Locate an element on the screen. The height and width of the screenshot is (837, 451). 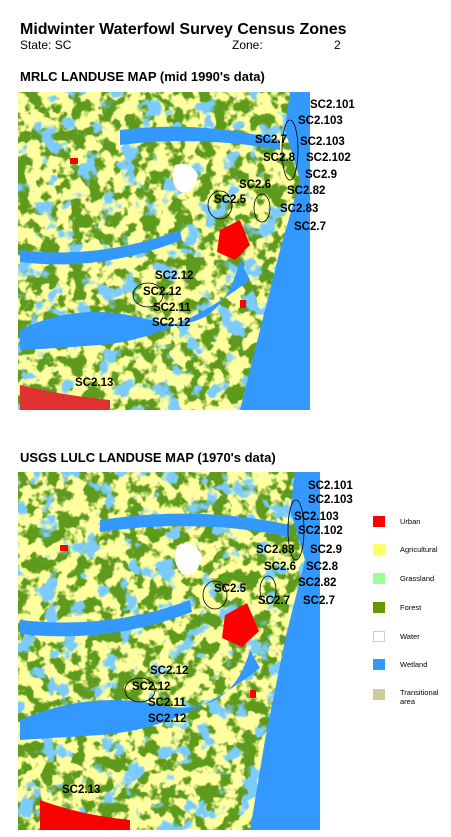
legend-label-box: Transitional area is located at coordinates (419, 697).